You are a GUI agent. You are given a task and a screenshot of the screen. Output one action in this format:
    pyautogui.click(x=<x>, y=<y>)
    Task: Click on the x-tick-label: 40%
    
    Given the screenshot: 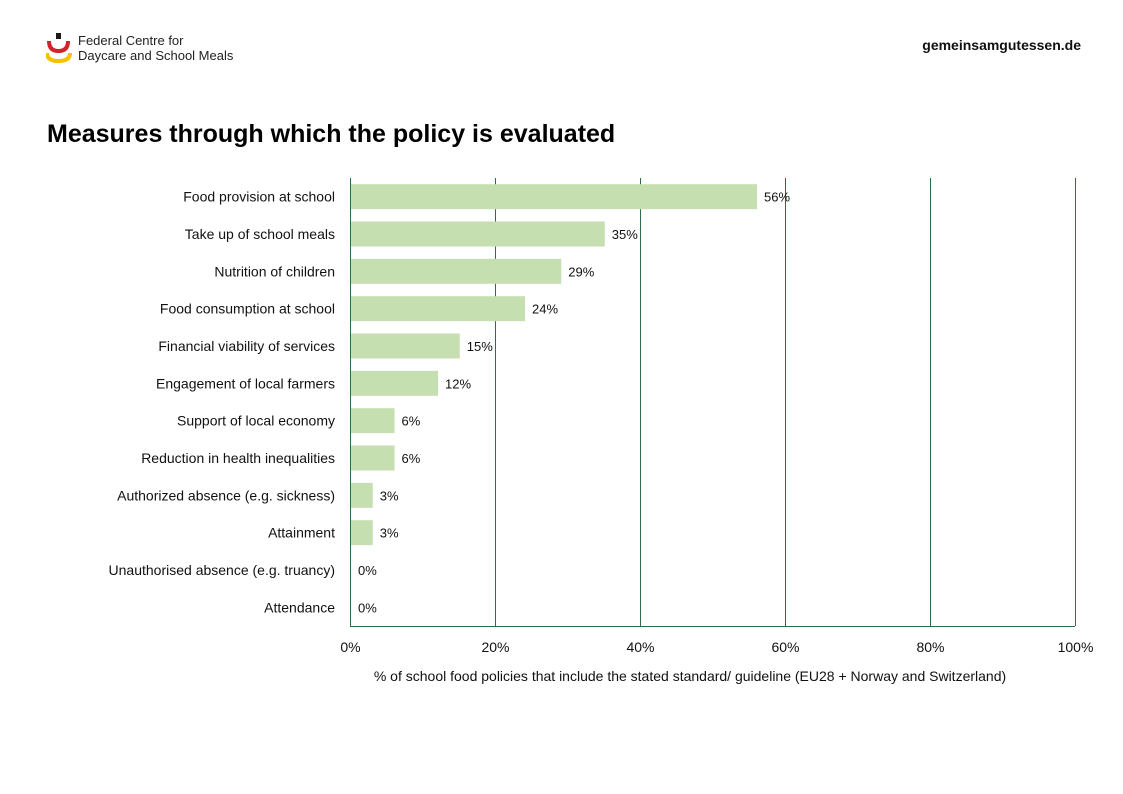 What is the action you would take?
    pyautogui.click(x=640, y=647)
    